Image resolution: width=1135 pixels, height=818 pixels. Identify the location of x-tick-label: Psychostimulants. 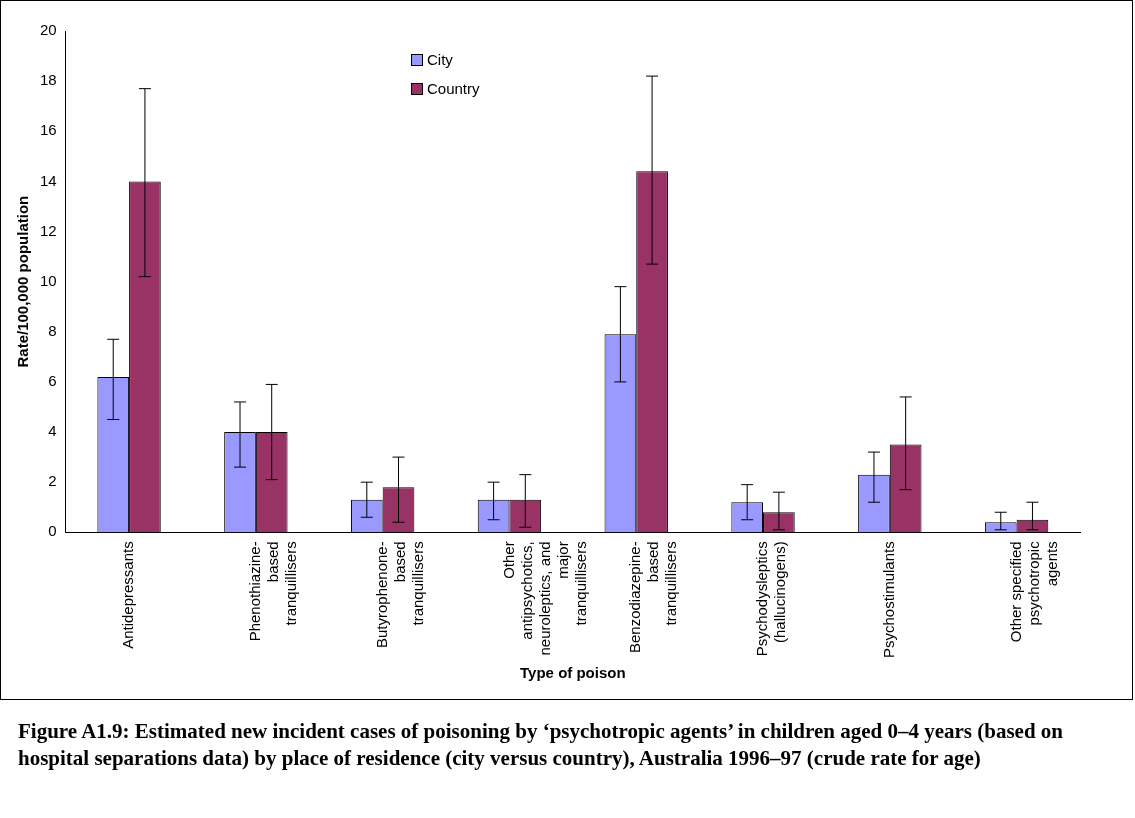
(888, 600).